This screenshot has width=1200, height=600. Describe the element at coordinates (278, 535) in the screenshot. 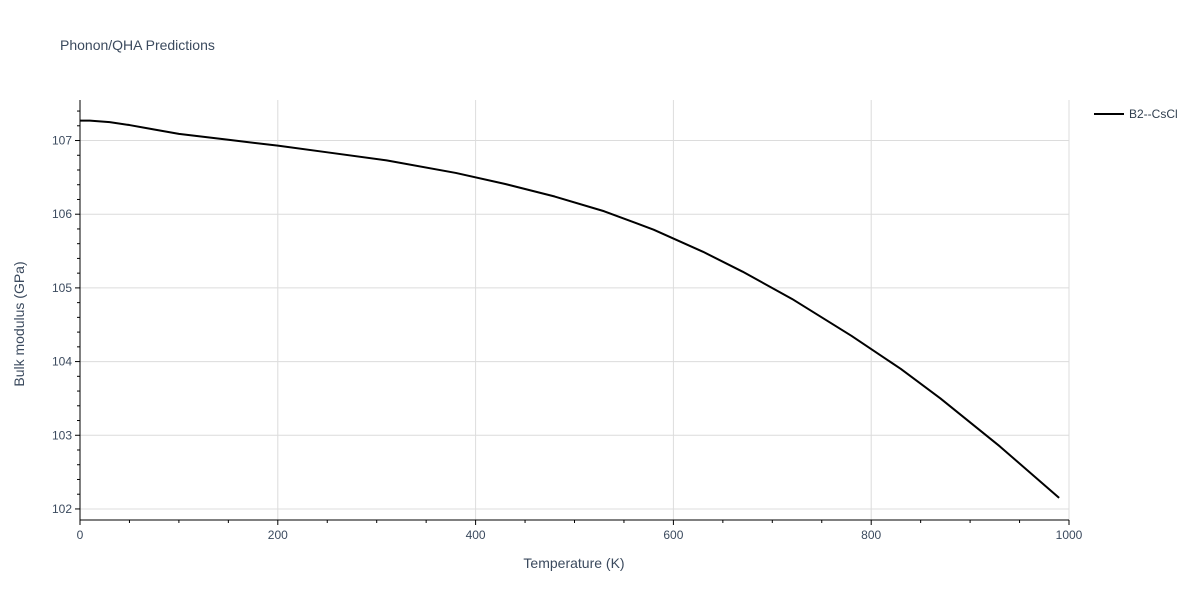

I see `x-tick-label: 200` at that location.